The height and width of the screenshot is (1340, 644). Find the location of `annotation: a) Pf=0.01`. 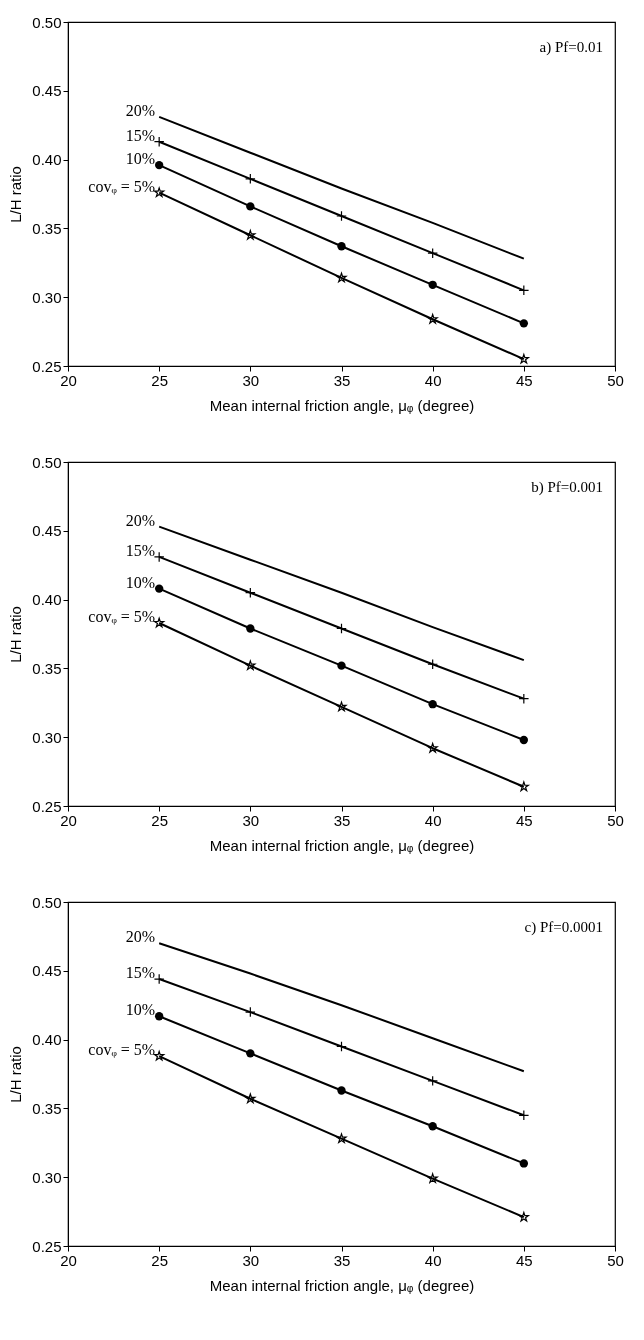

annotation: a) Pf=0.01 is located at coordinates (571, 47).